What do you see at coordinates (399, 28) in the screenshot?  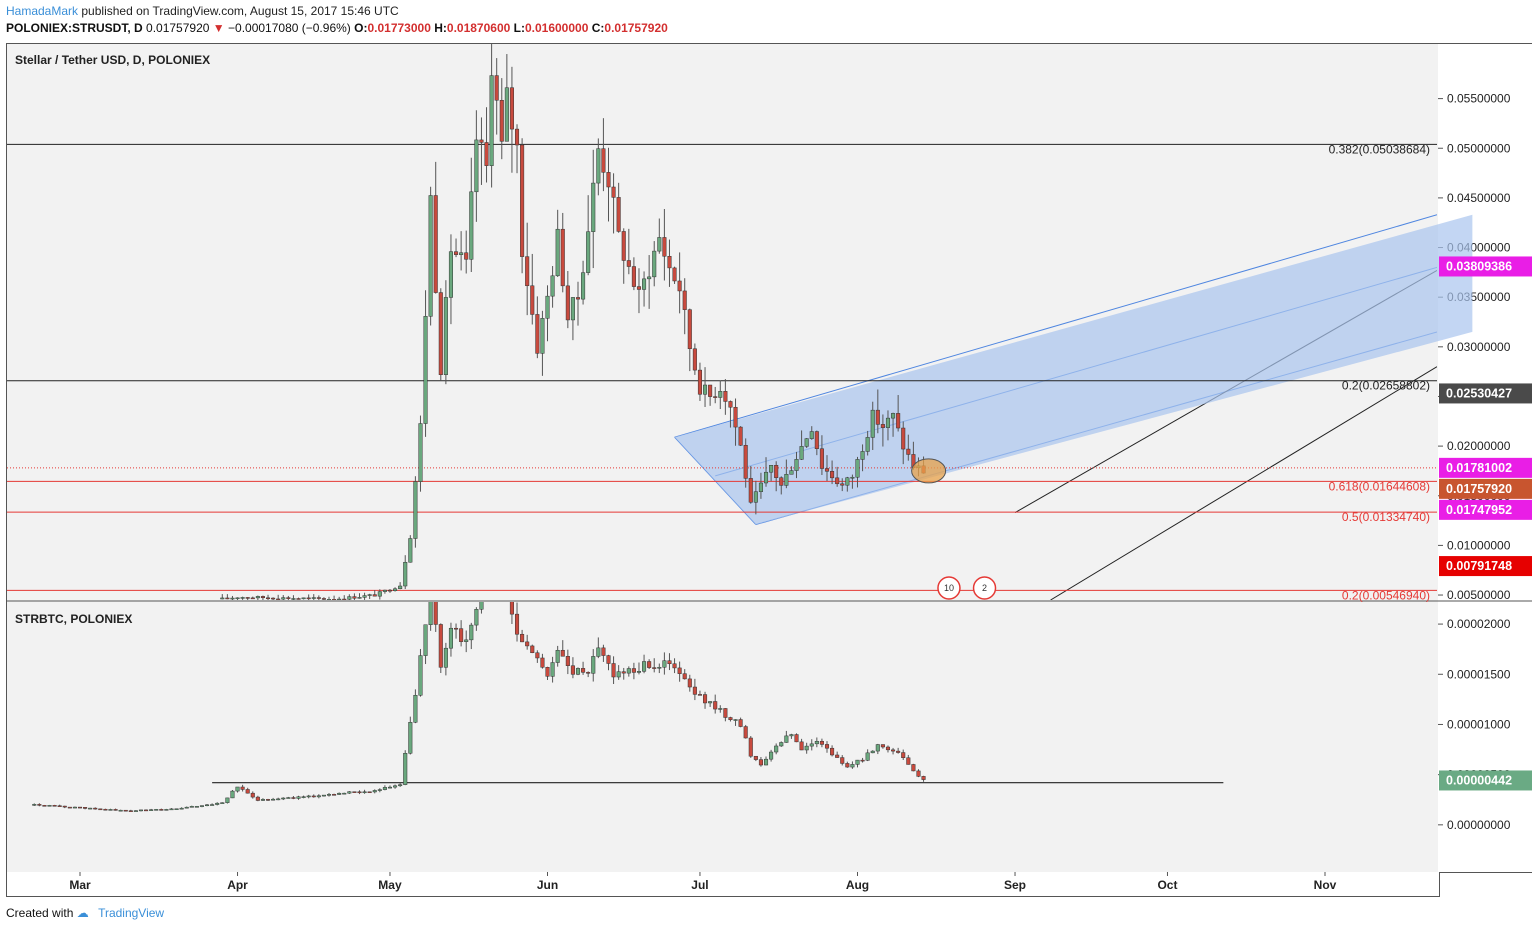 I see `open-value: 0.01773000` at bounding box center [399, 28].